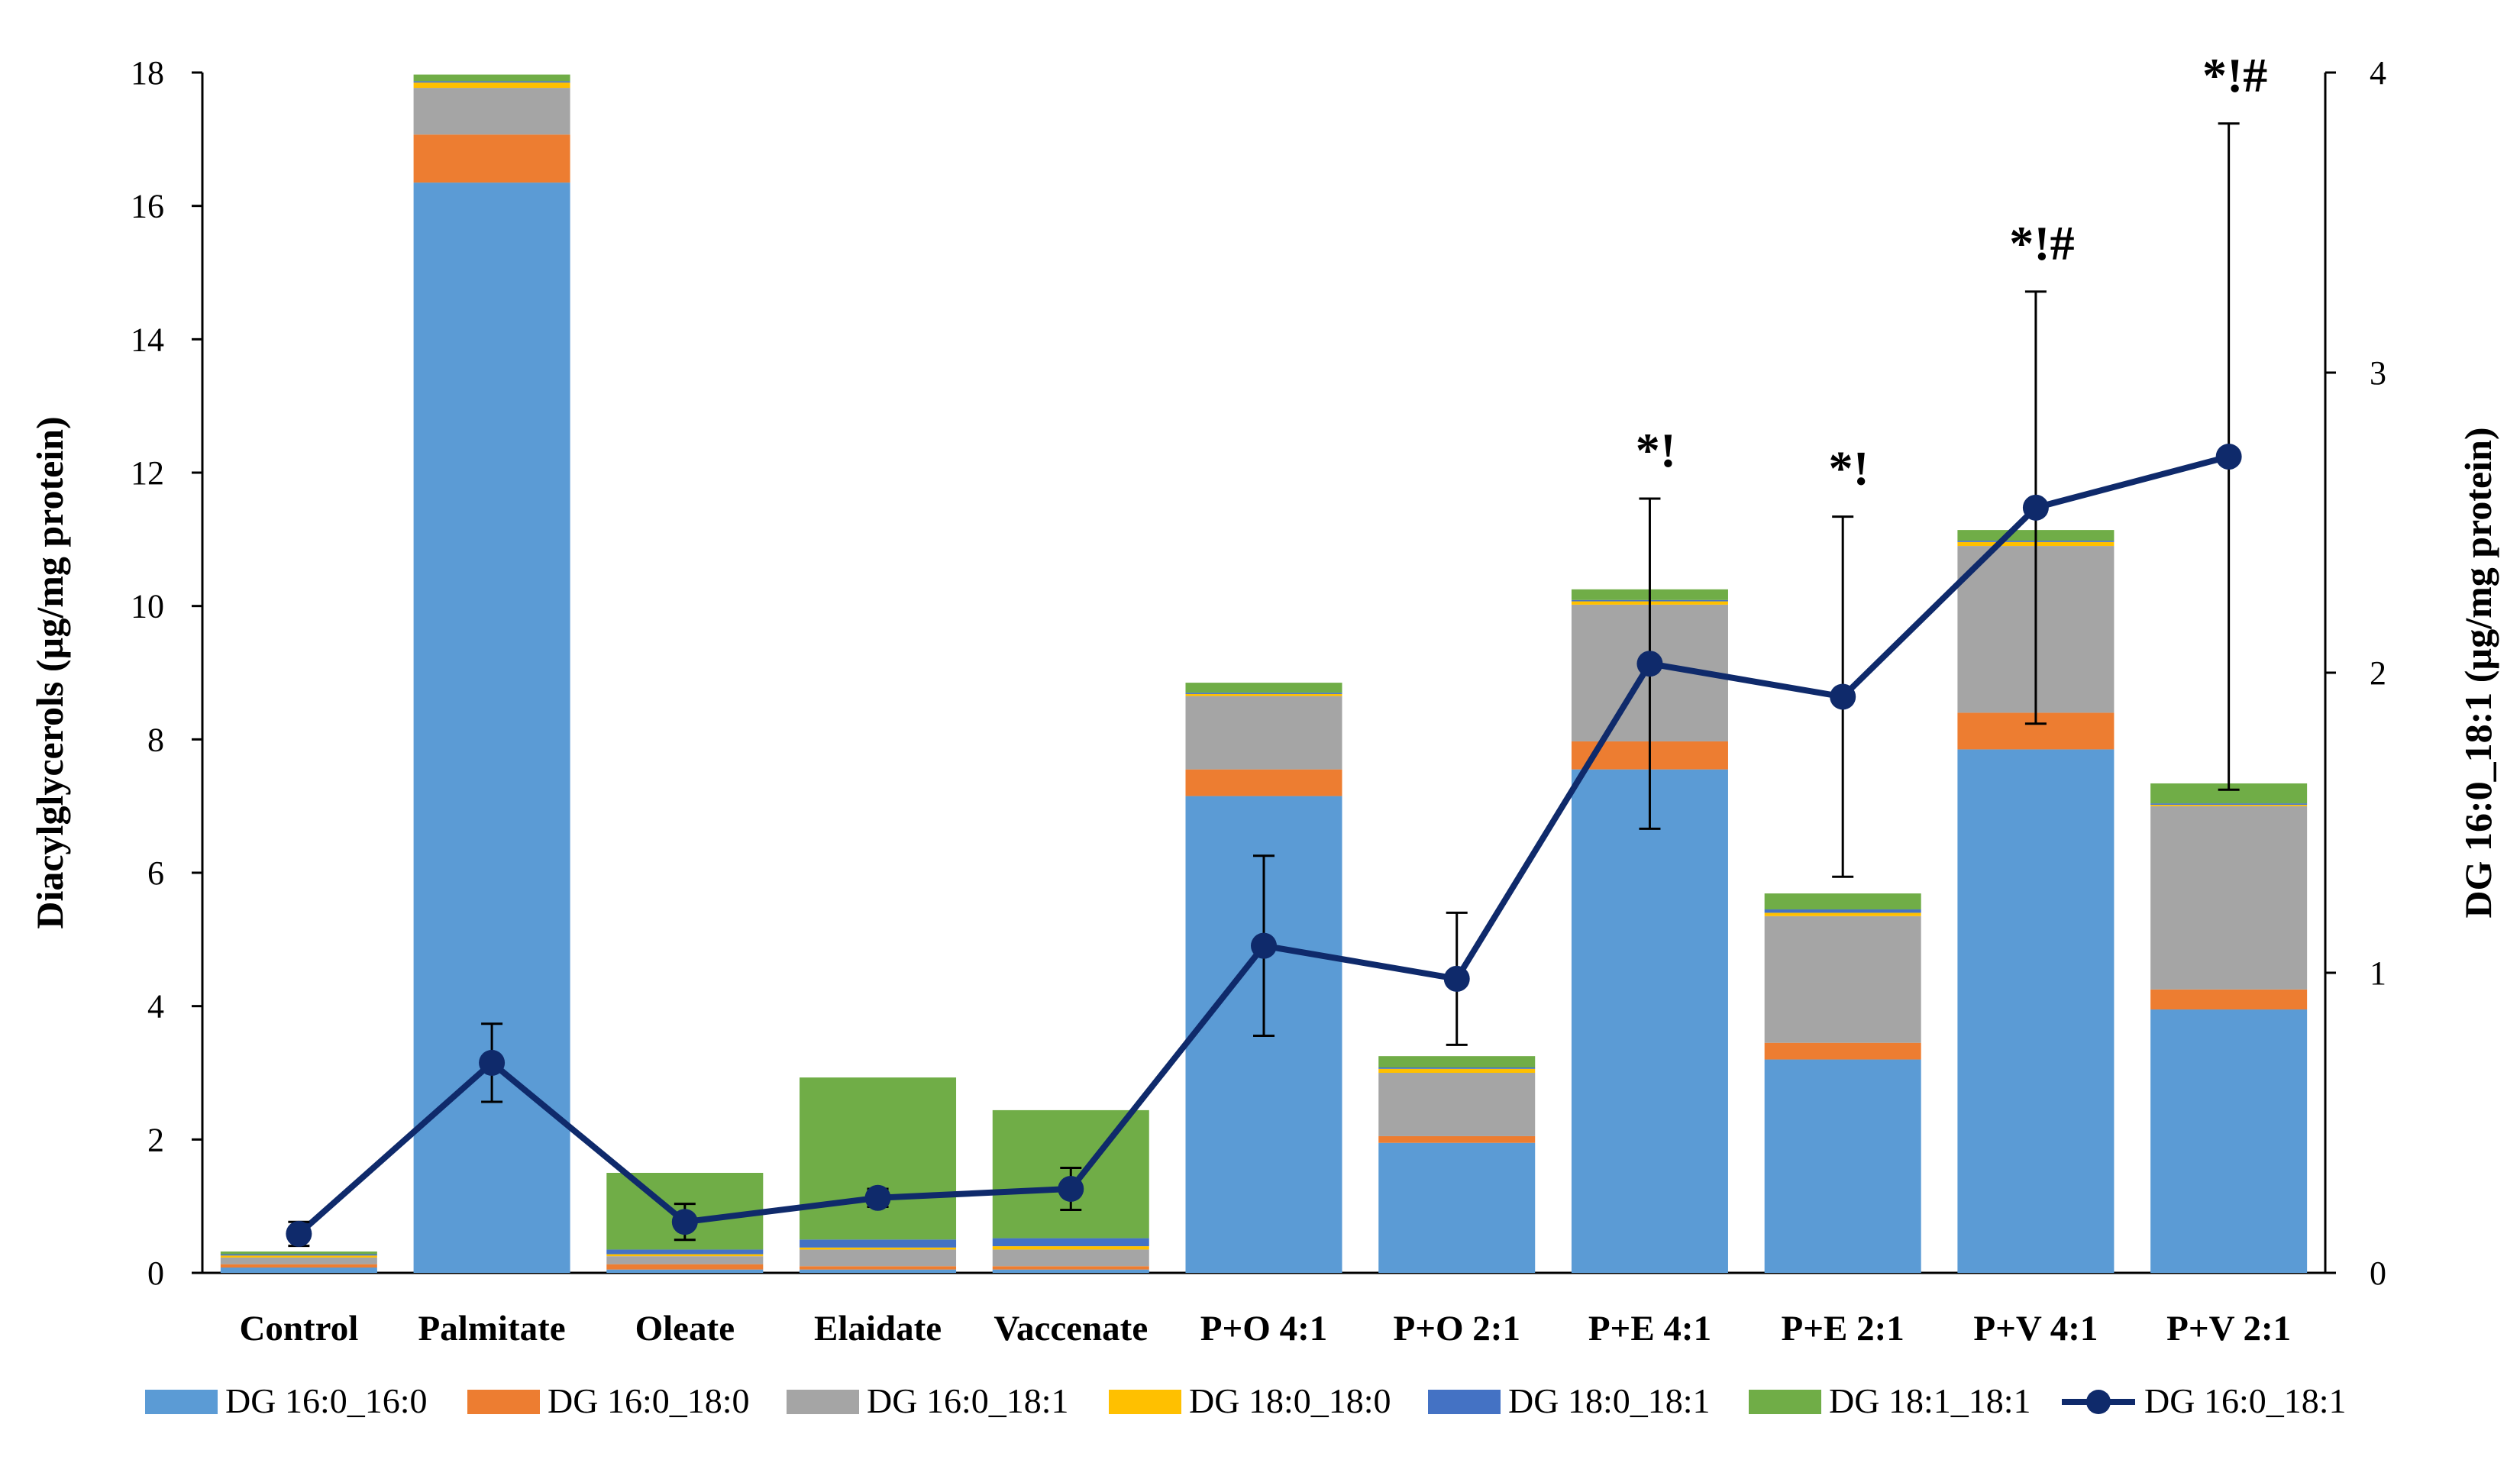 The width and height of the screenshot is (2520, 1463). Describe the element at coordinates (1930, 1401) in the screenshot. I see `legend-label: DG 18:1_18:1` at that location.